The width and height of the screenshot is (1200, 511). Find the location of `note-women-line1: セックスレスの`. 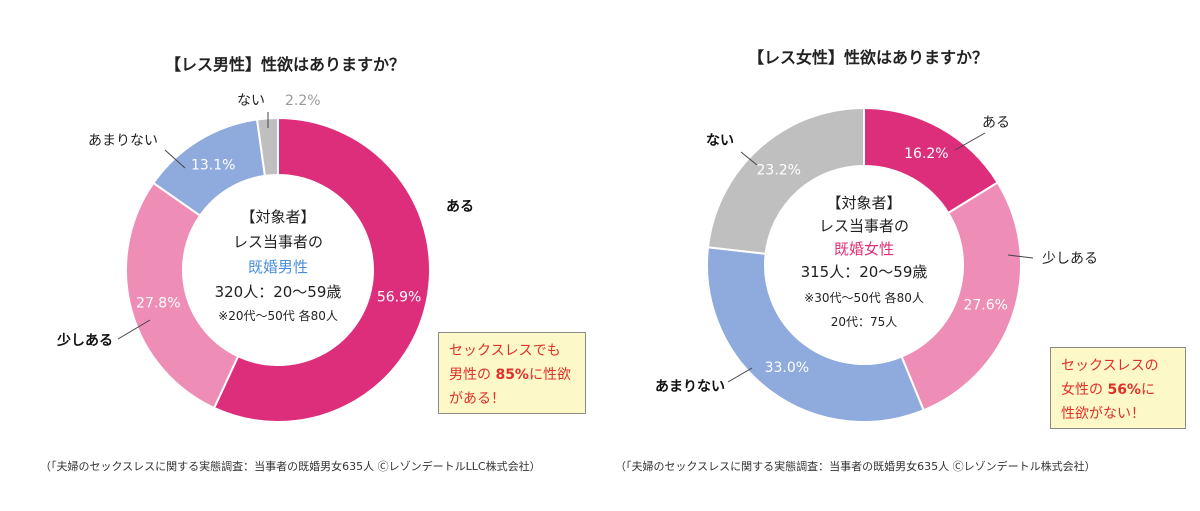

note-women-line1: セックスレスの is located at coordinates (1110, 366).